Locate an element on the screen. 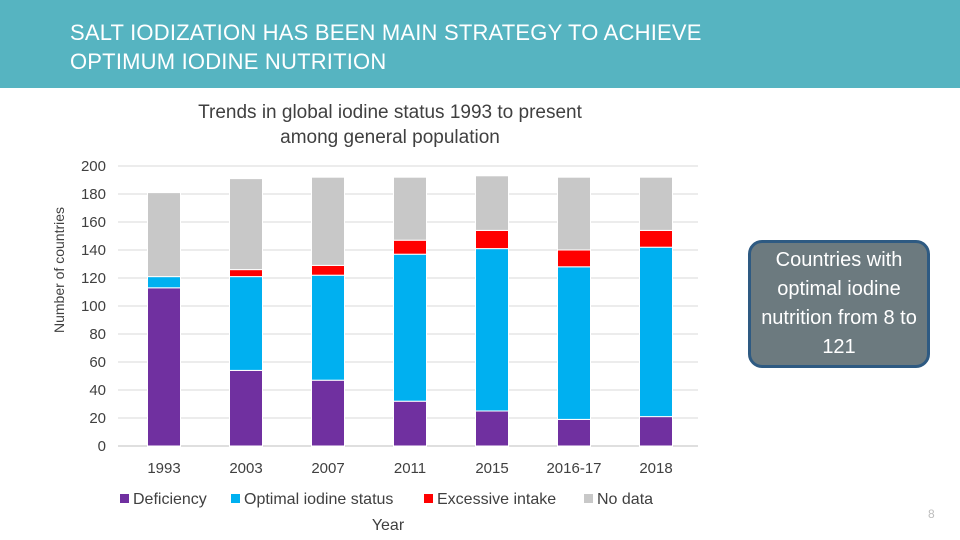 The image size is (960, 540). y-tick-label: 40 is located at coordinates (97, 390).